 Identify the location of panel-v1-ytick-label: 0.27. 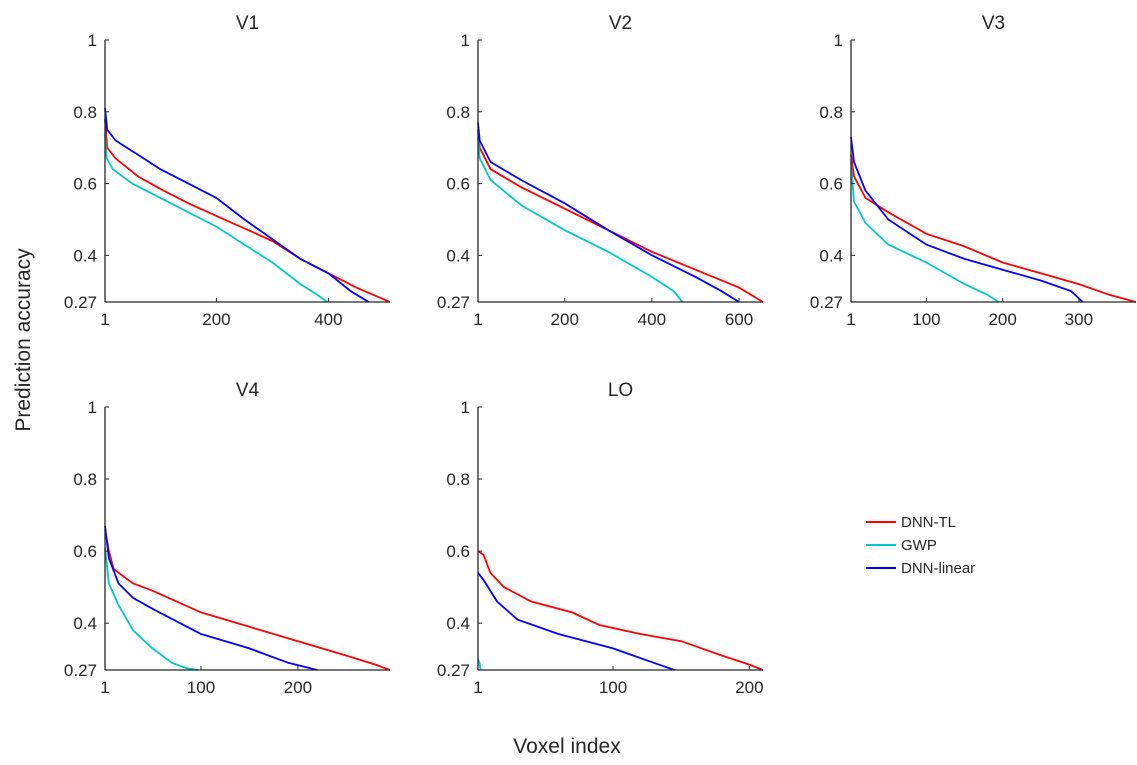
(80, 302).